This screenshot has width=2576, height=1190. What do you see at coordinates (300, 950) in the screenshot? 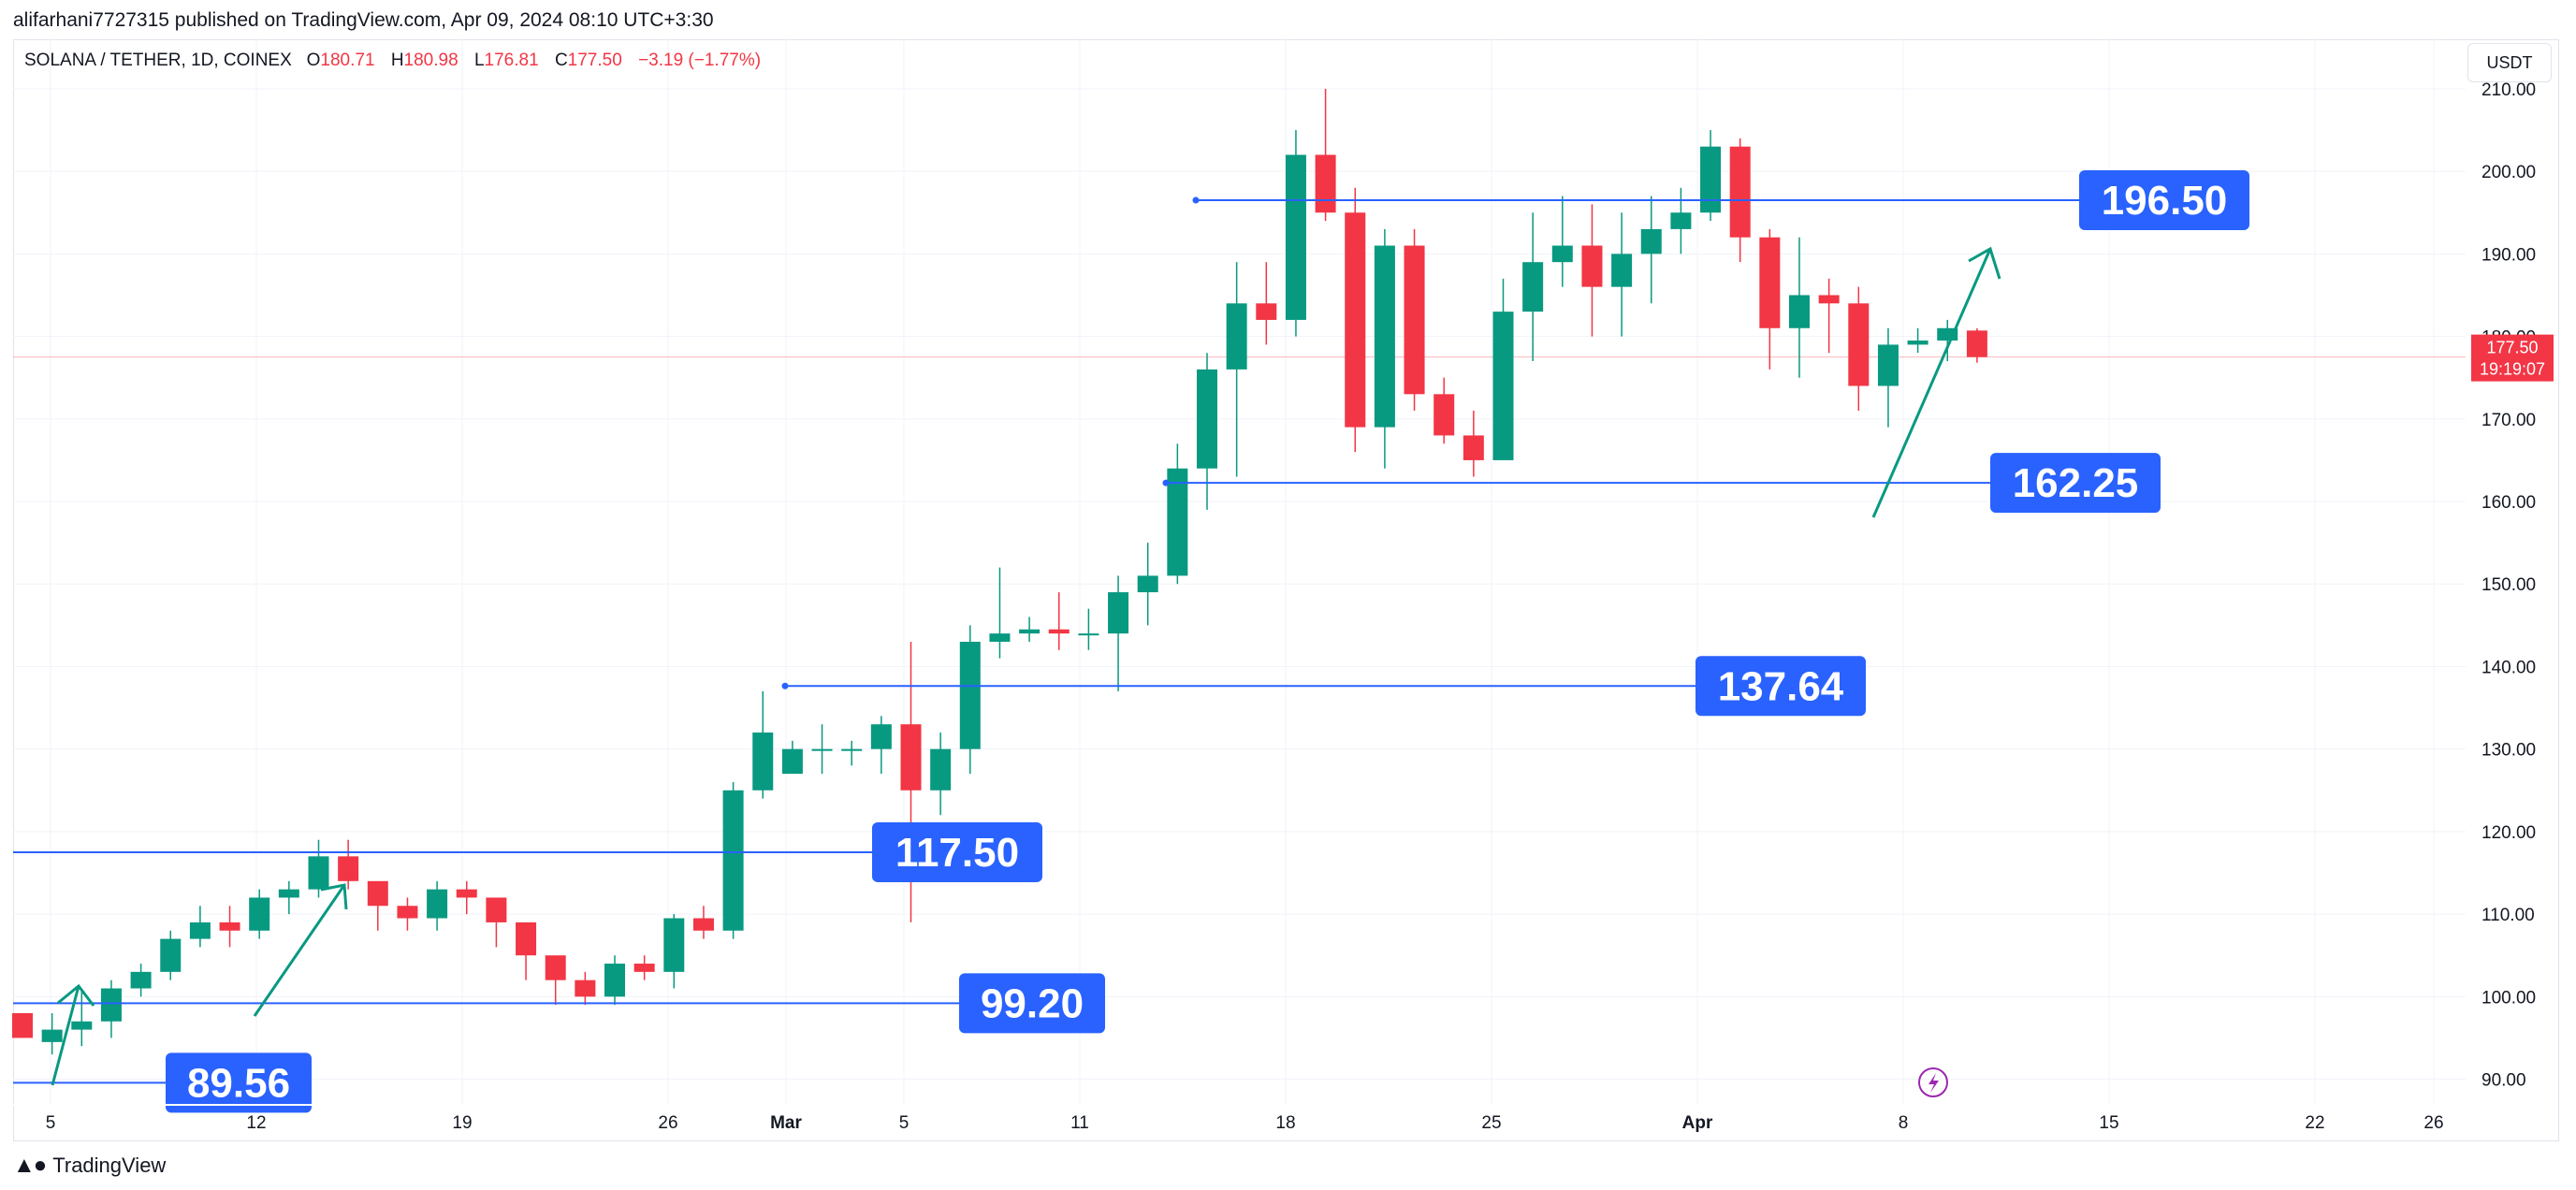
I see `trend-arrow` at bounding box center [300, 950].